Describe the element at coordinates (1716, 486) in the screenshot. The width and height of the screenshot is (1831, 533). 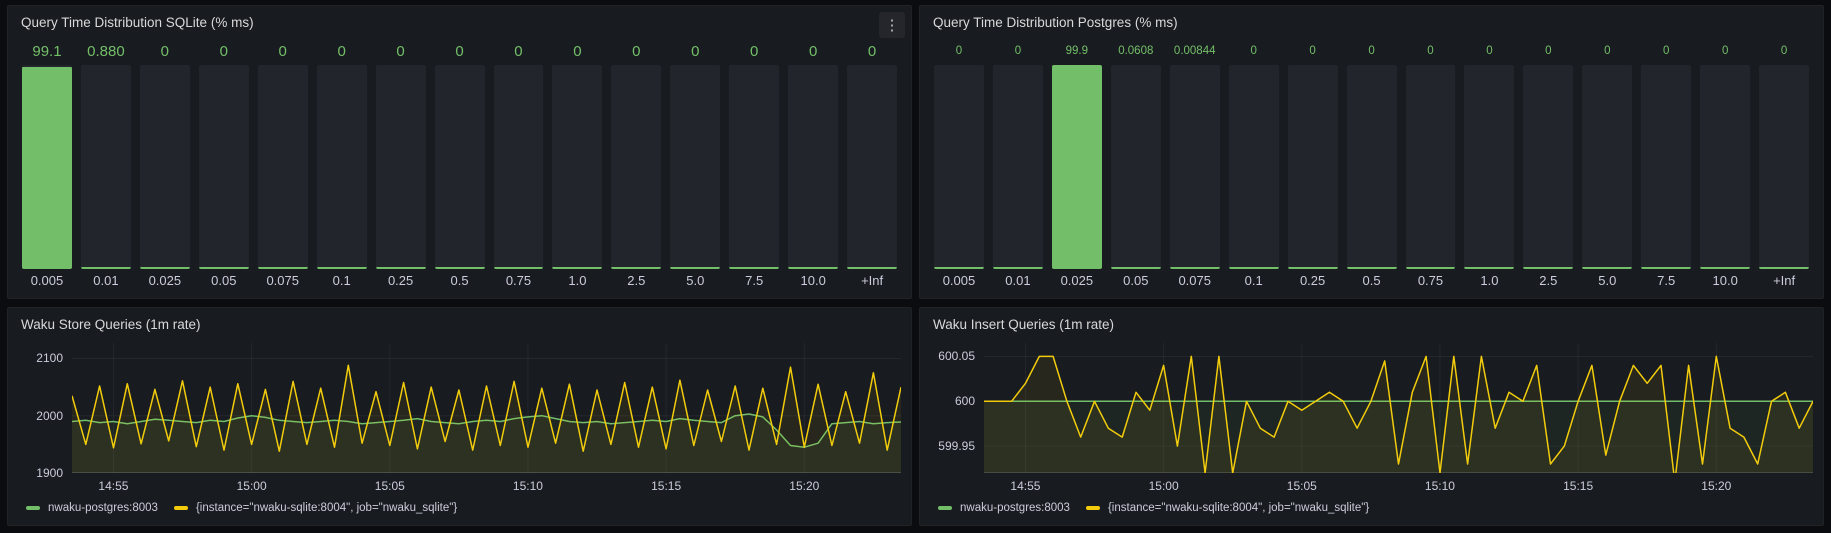
I see `x-tick-label: 15:20` at that location.